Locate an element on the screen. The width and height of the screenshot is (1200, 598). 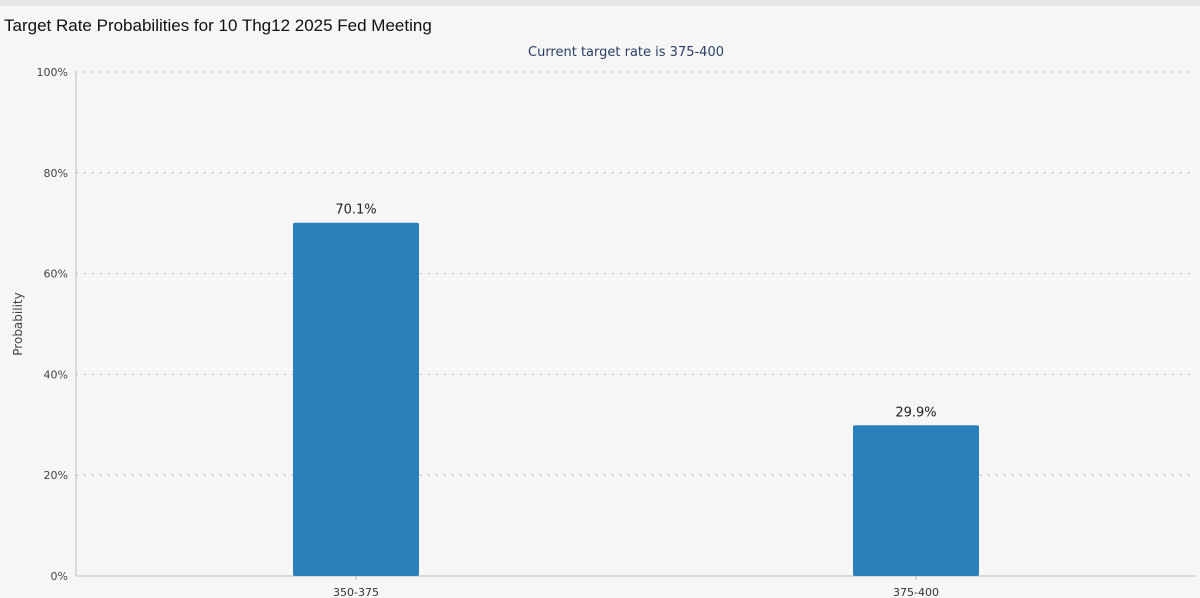
y-tick-label: 80% is located at coordinates (56, 173).